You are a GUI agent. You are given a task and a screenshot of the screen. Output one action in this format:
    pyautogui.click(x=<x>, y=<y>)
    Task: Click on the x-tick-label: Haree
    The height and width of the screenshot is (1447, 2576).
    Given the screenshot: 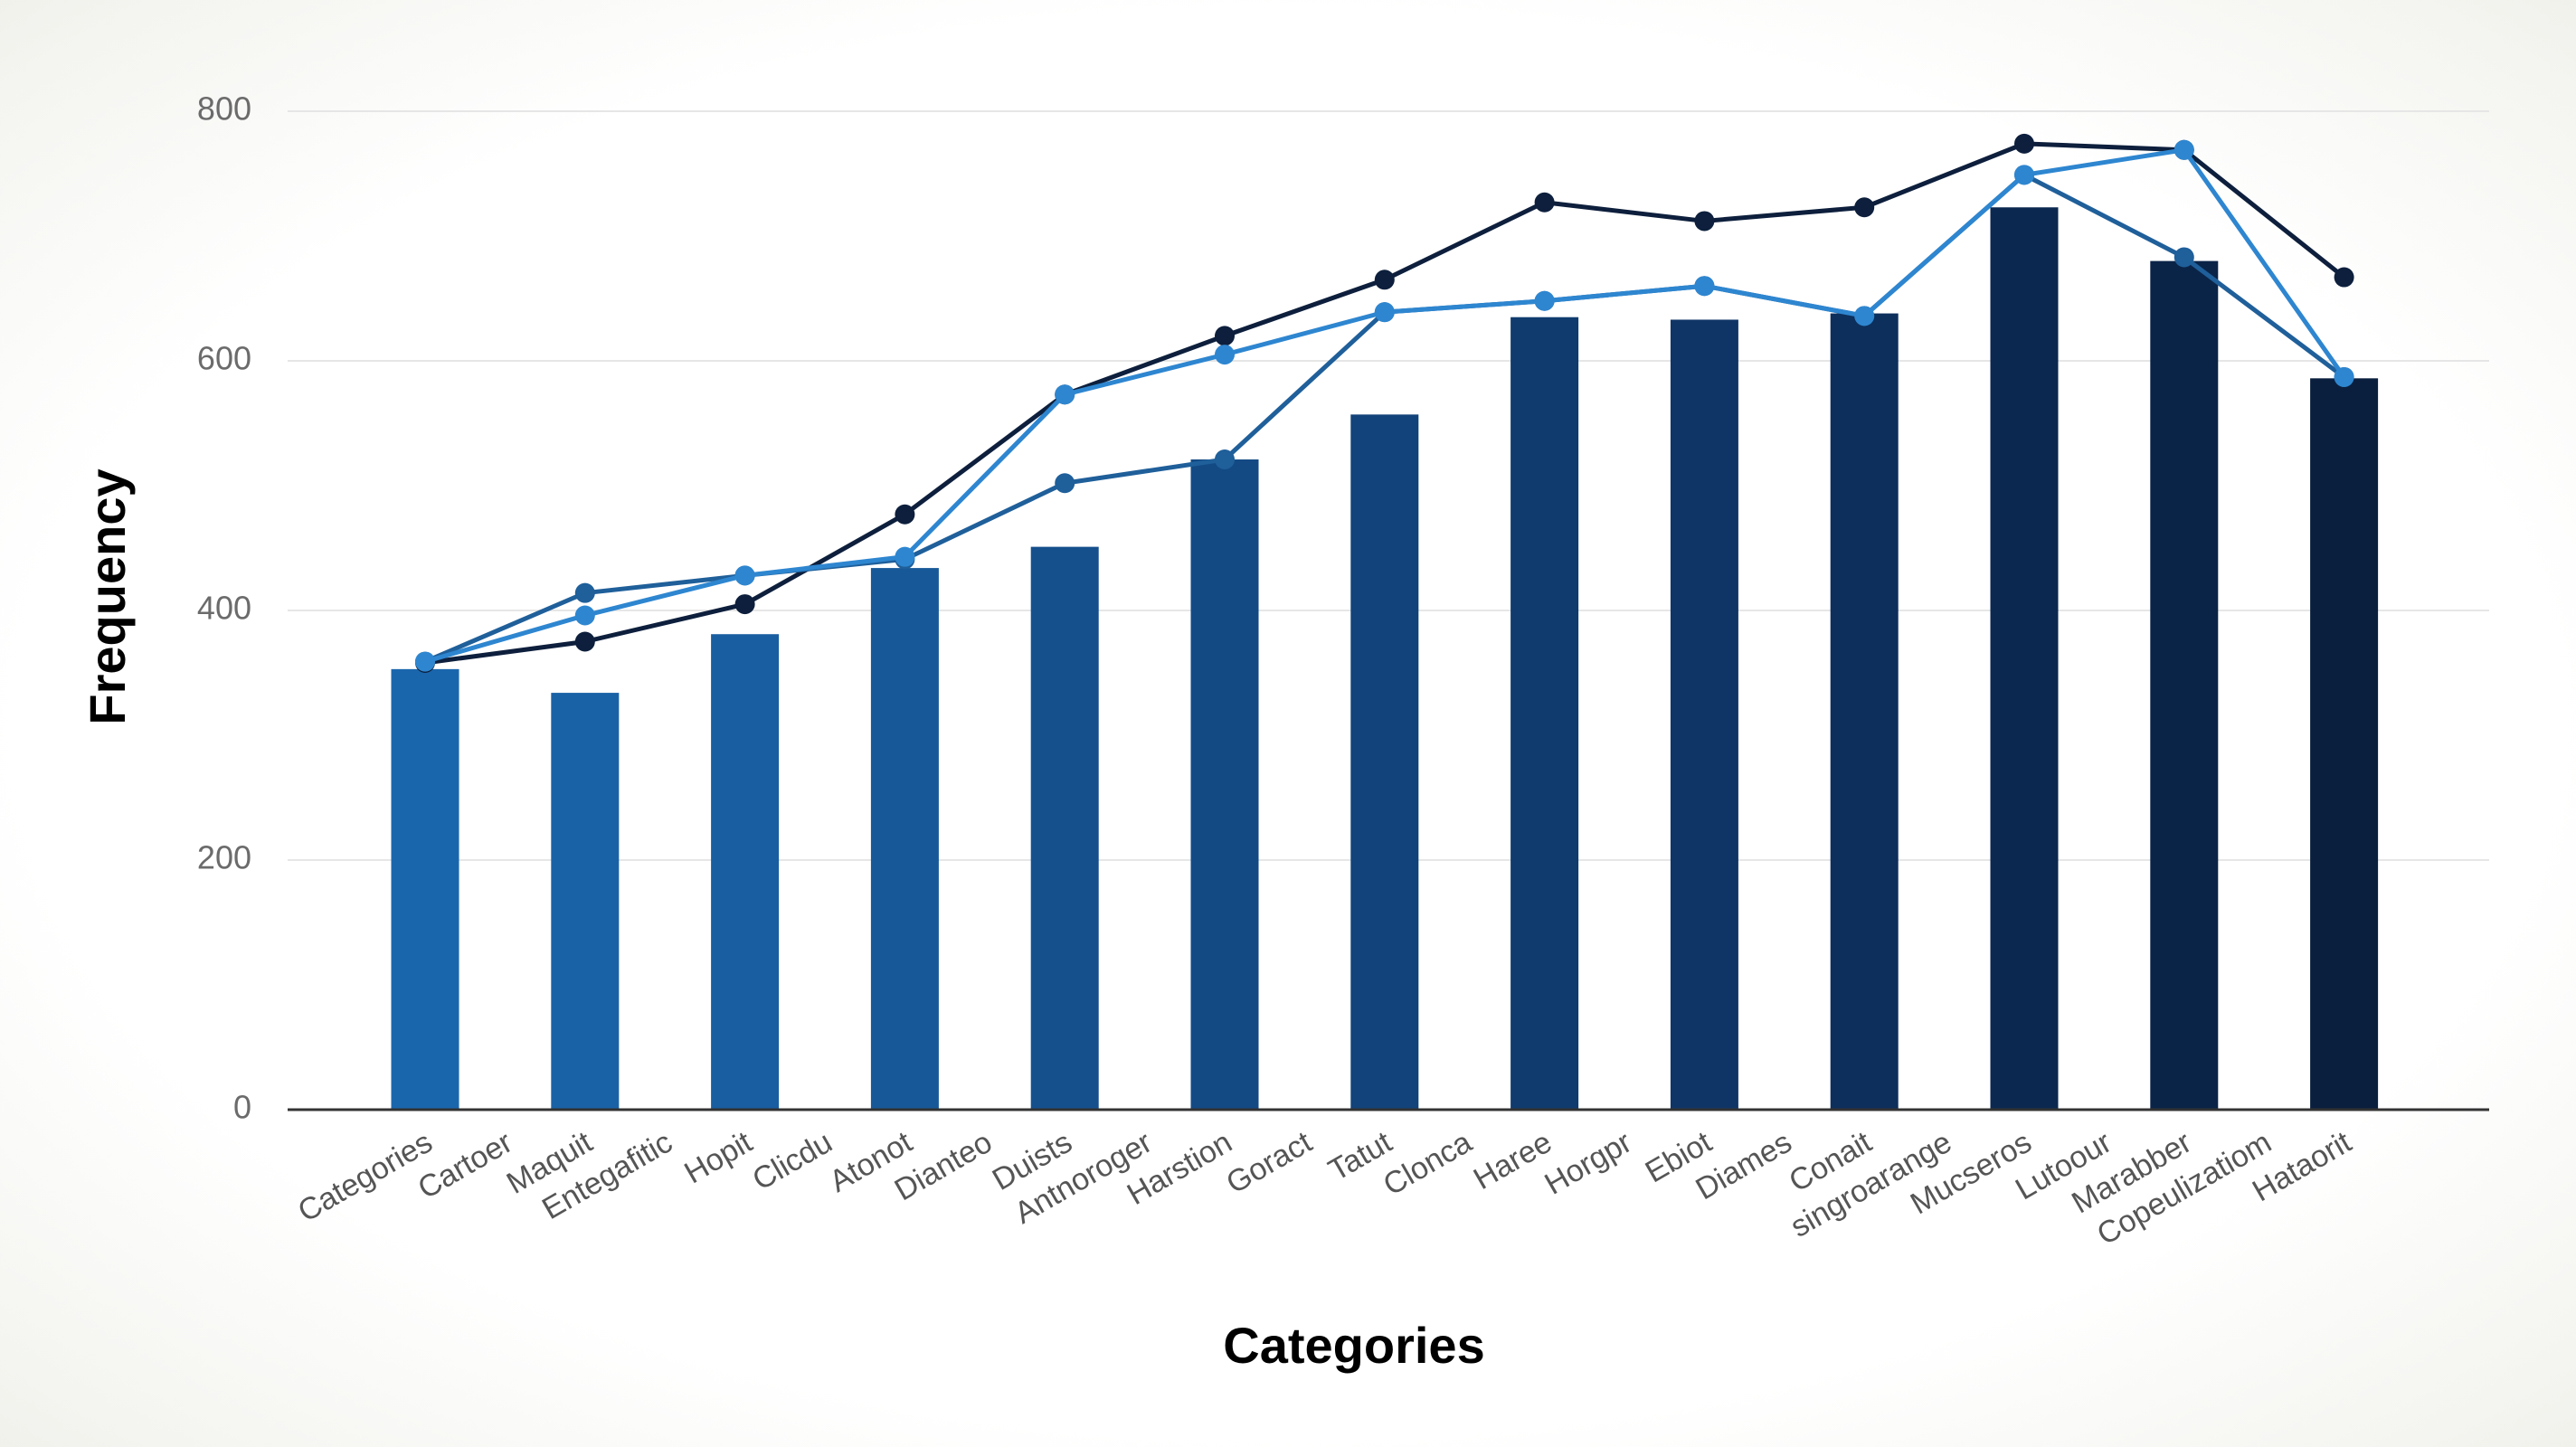 What is the action you would take?
    pyautogui.click(x=1513, y=1160)
    